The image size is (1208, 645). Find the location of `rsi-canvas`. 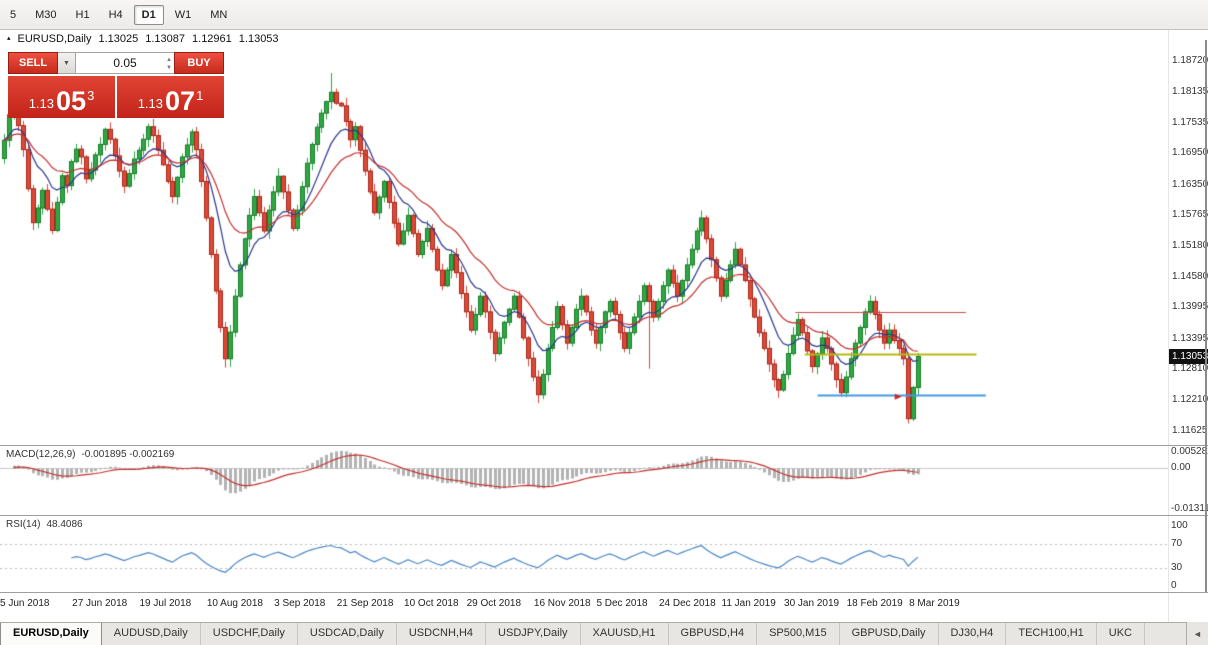

rsi-canvas is located at coordinates (584, 554).